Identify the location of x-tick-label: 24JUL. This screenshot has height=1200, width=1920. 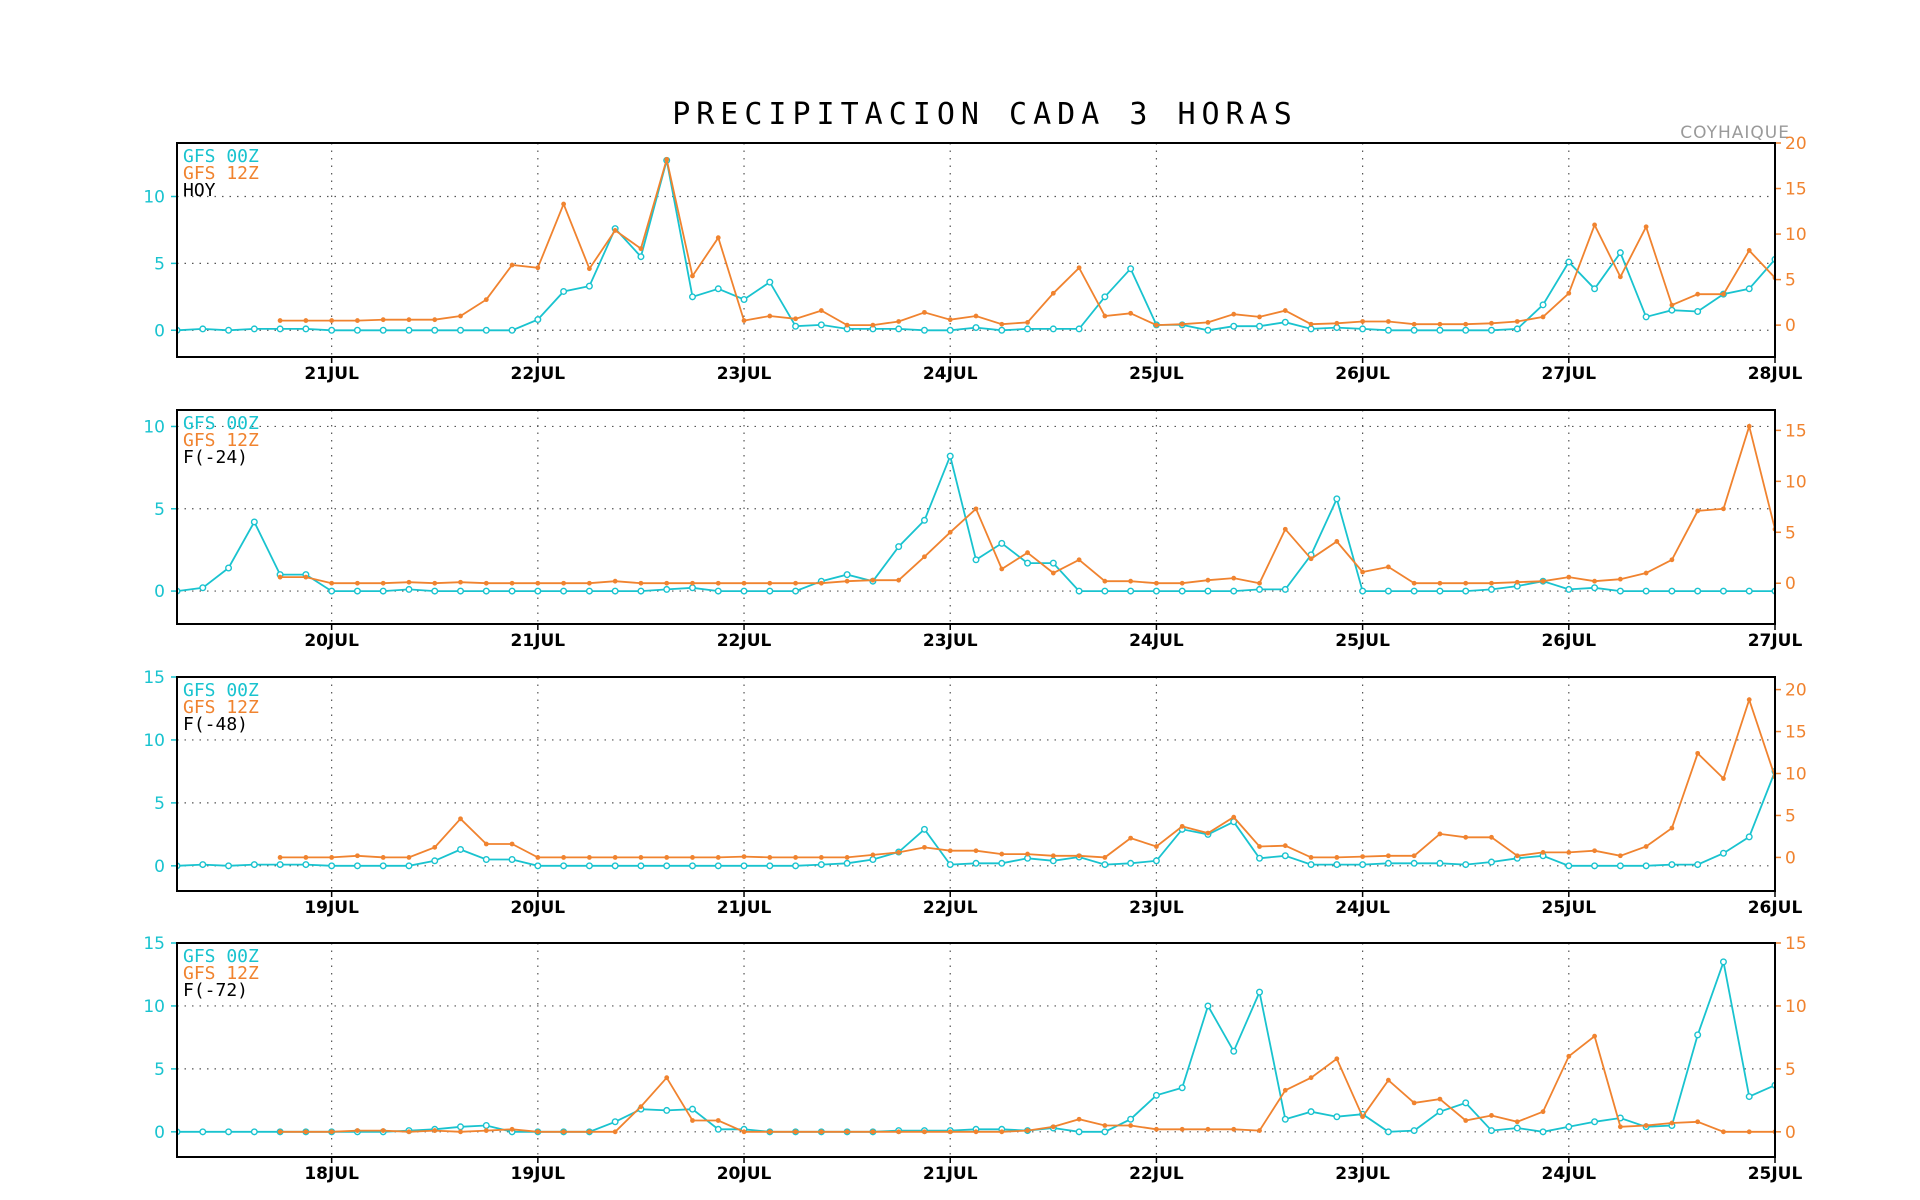
(1568, 1174).